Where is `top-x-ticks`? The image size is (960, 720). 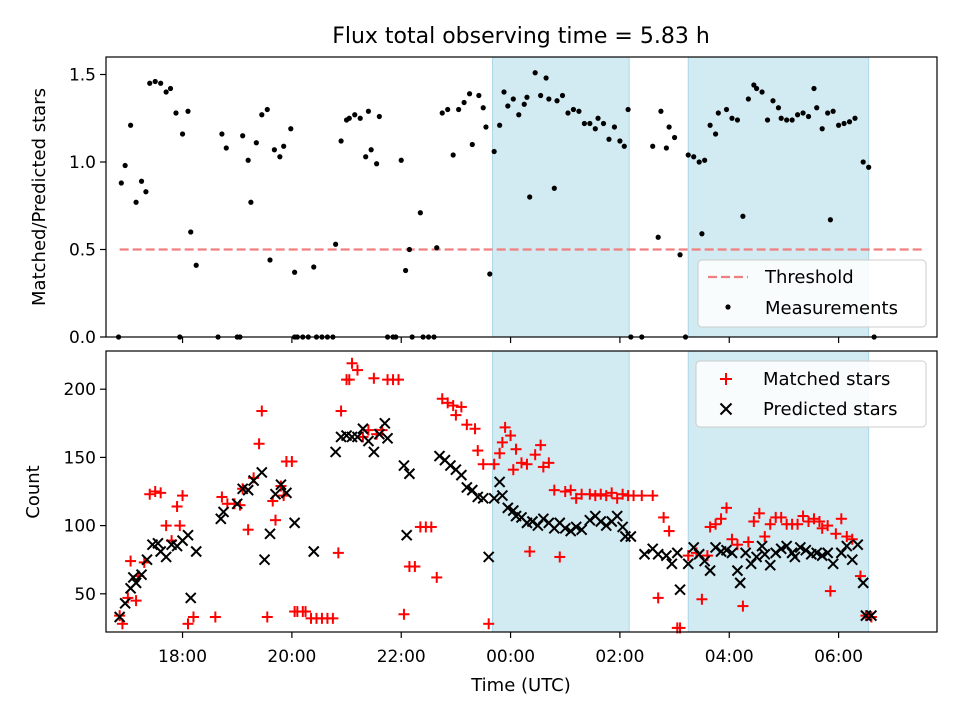
top-x-ticks is located at coordinates (510, 340).